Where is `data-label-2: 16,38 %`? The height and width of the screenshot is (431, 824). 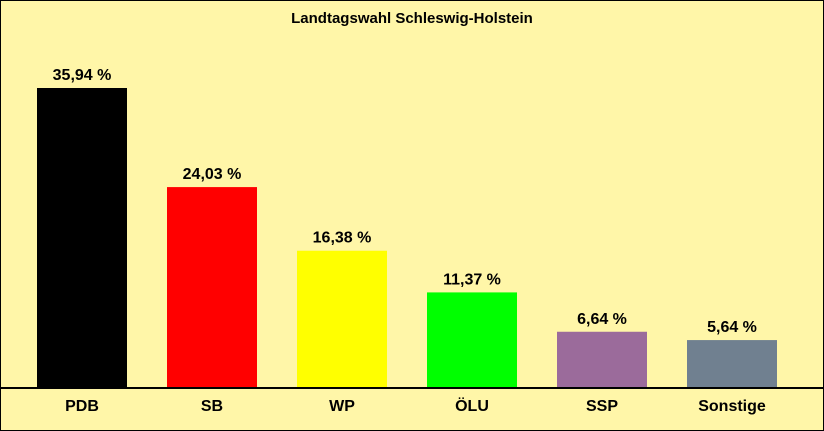
data-label-2: 16,38 % is located at coordinates (342, 238).